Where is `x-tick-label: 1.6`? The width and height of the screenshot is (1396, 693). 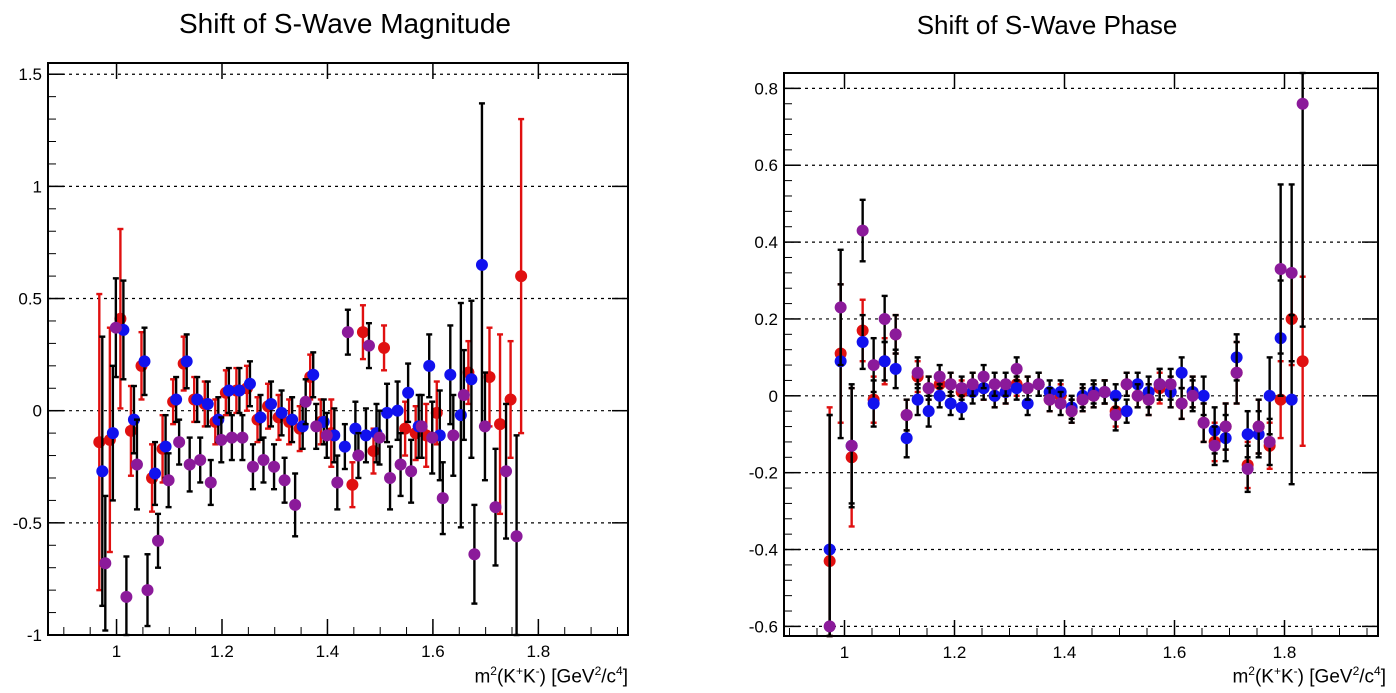
x-tick-label: 1.6 is located at coordinates (1175, 652).